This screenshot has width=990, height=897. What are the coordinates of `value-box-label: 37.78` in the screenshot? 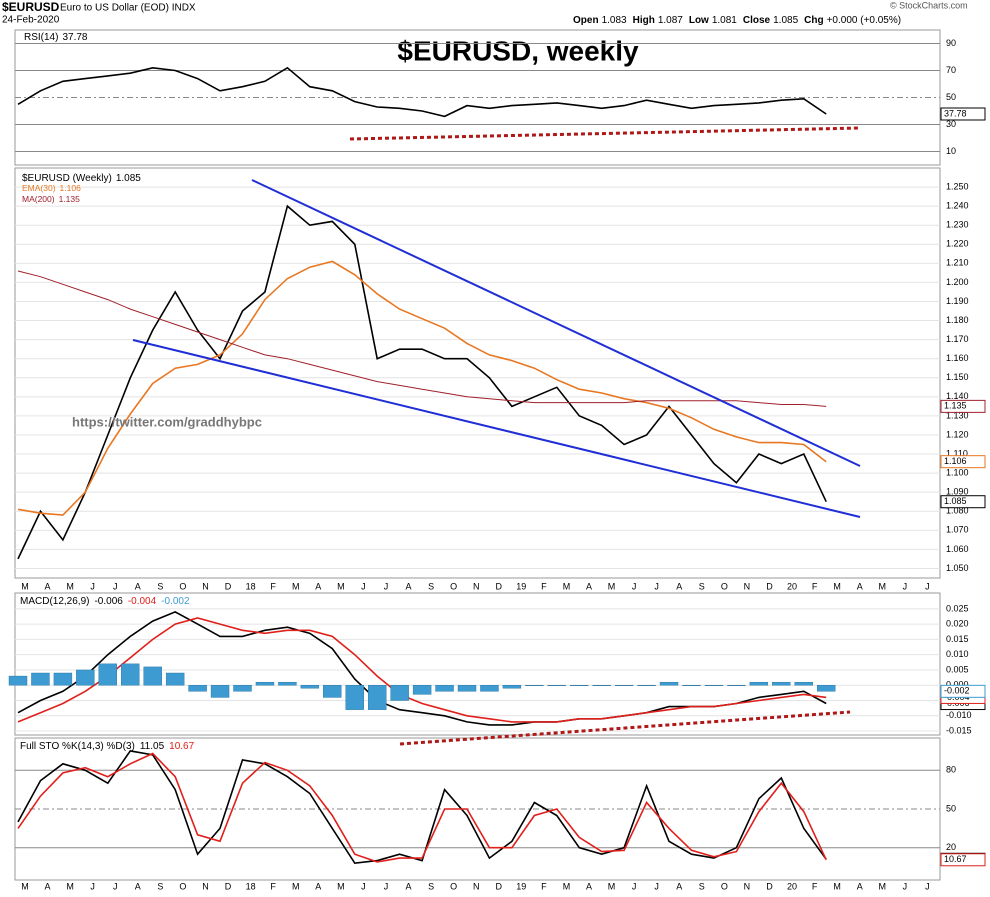 It's located at (955, 113).